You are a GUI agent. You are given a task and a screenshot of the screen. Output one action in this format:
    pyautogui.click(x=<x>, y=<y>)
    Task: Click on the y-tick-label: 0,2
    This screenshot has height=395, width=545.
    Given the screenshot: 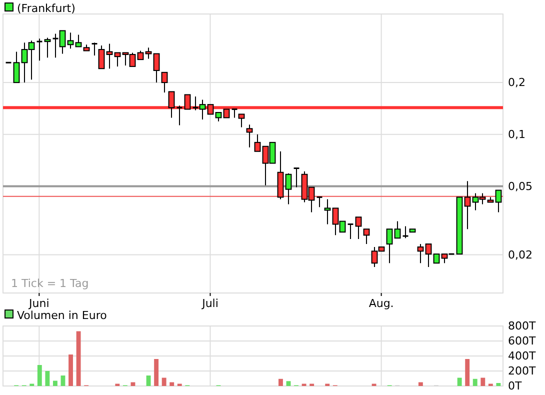 What is the action you would take?
    pyautogui.click(x=517, y=83)
    